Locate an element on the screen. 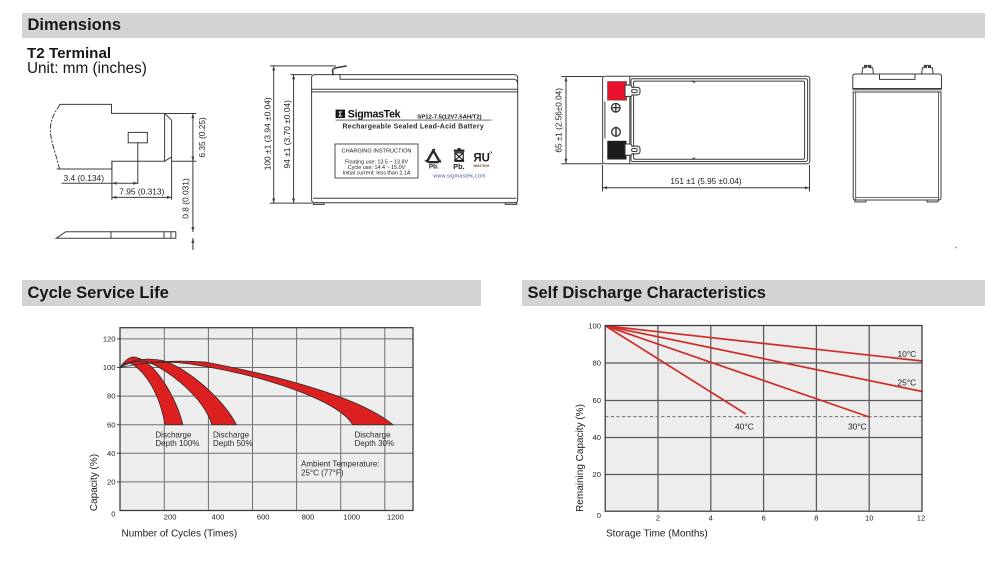 This screenshot has height=565, width=1000. svg-text: 800 is located at coordinates (308, 517).